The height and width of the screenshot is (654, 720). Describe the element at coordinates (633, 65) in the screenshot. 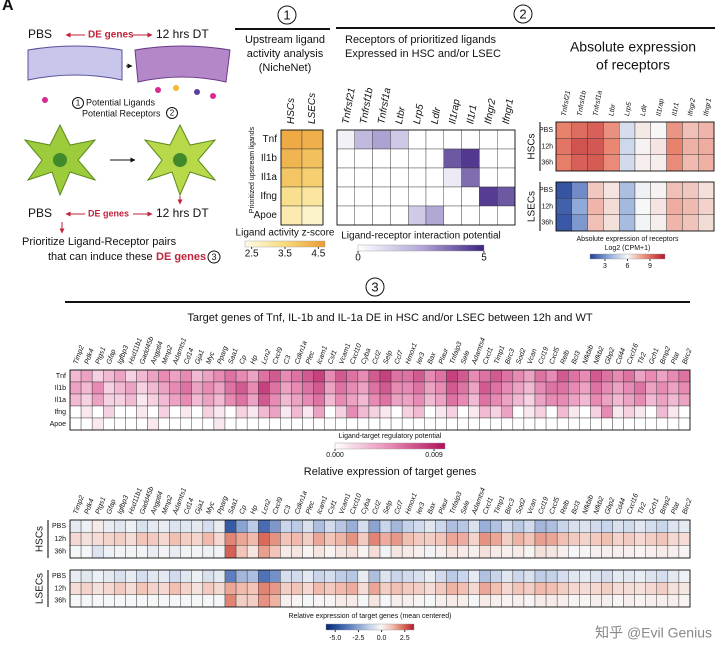

I see `chart-title: of receptors` at that location.